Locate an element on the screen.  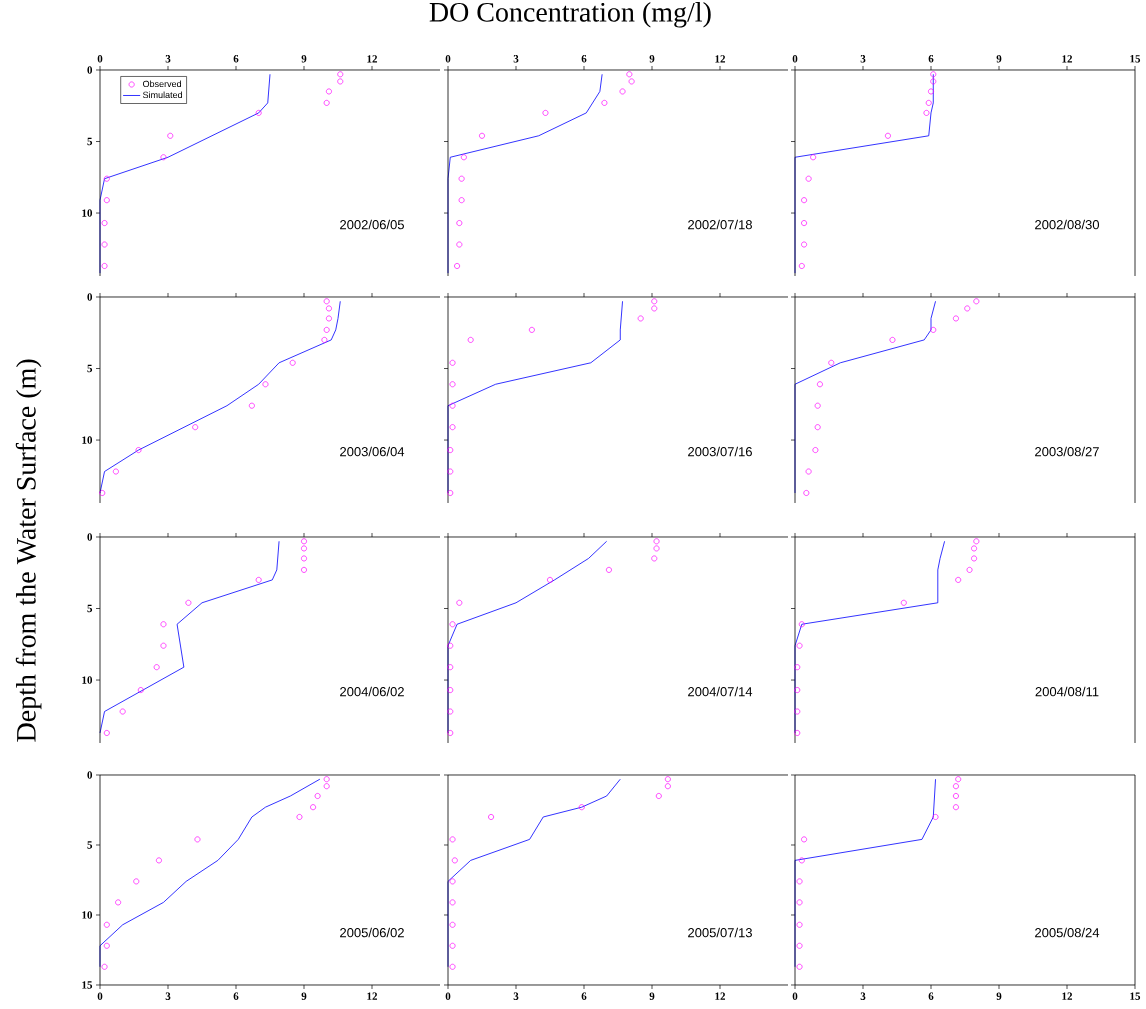
legend-label: Simulated is located at coordinates (162, 95).